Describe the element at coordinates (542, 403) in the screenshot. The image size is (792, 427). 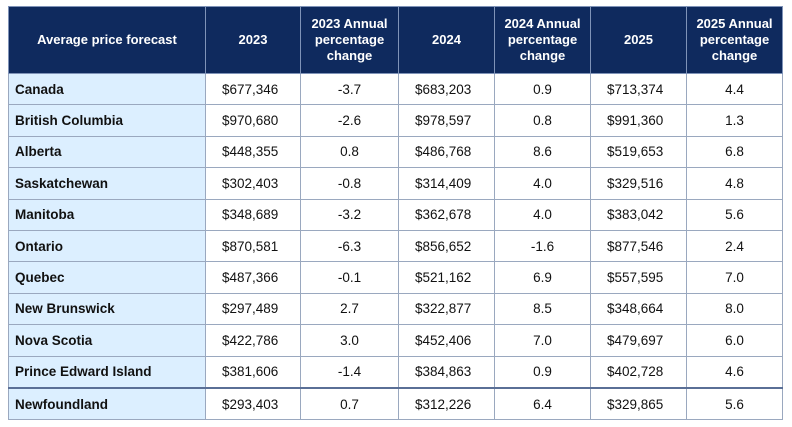
I see `value-cell: 6.4` at that location.